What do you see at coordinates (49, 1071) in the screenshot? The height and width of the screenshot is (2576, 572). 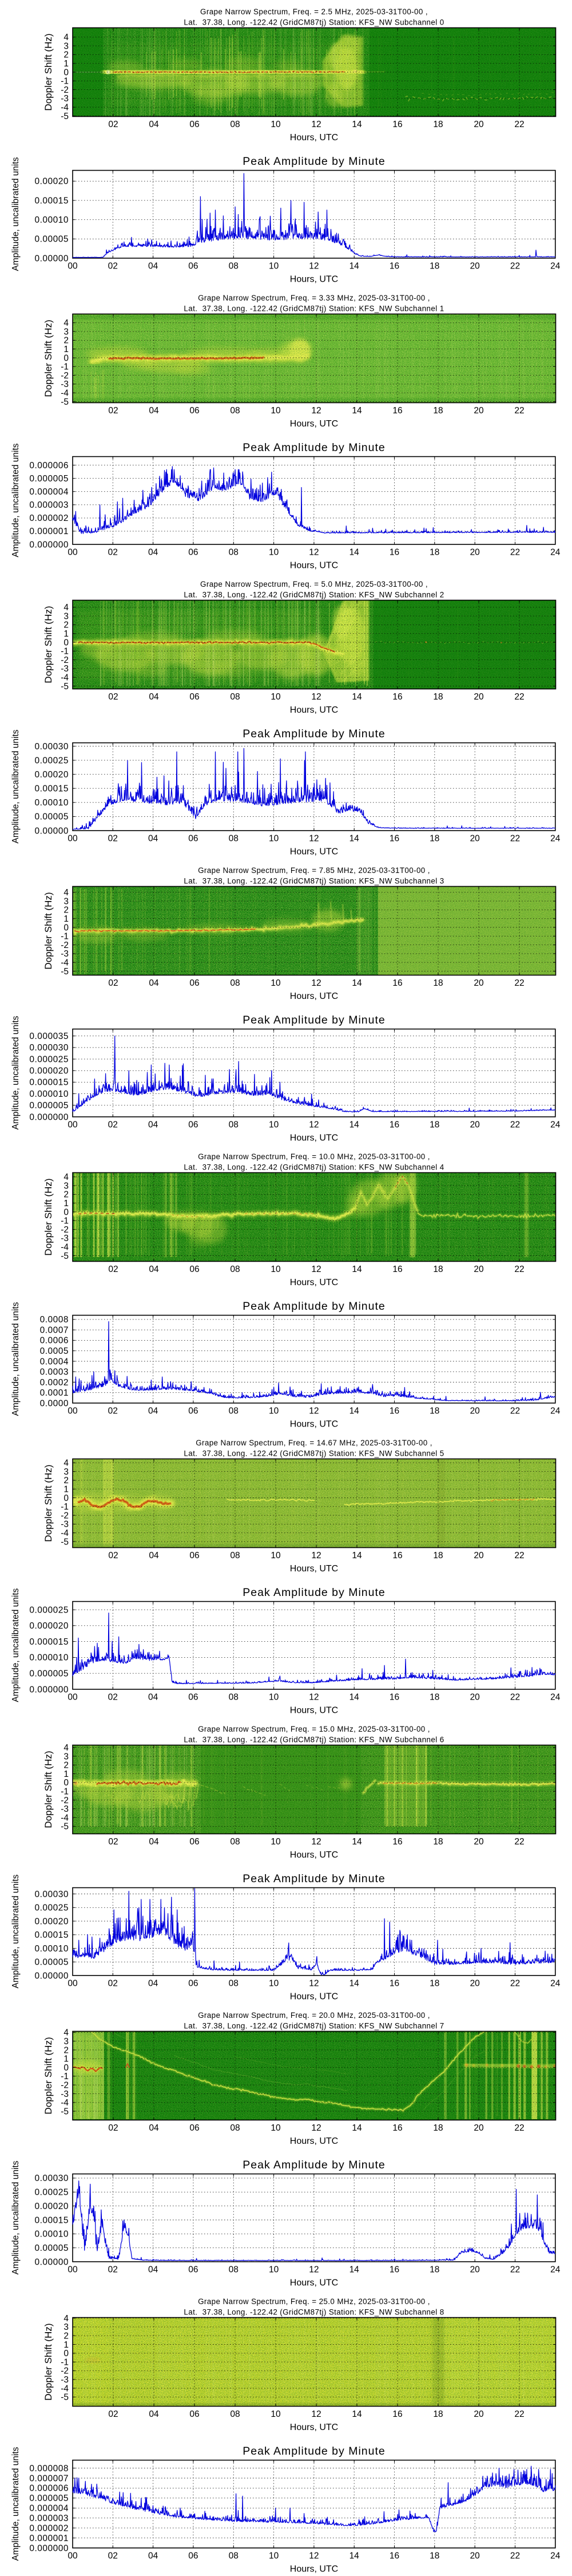 I see `svg-text: 0.000020` at bounding box center [49, 1071].